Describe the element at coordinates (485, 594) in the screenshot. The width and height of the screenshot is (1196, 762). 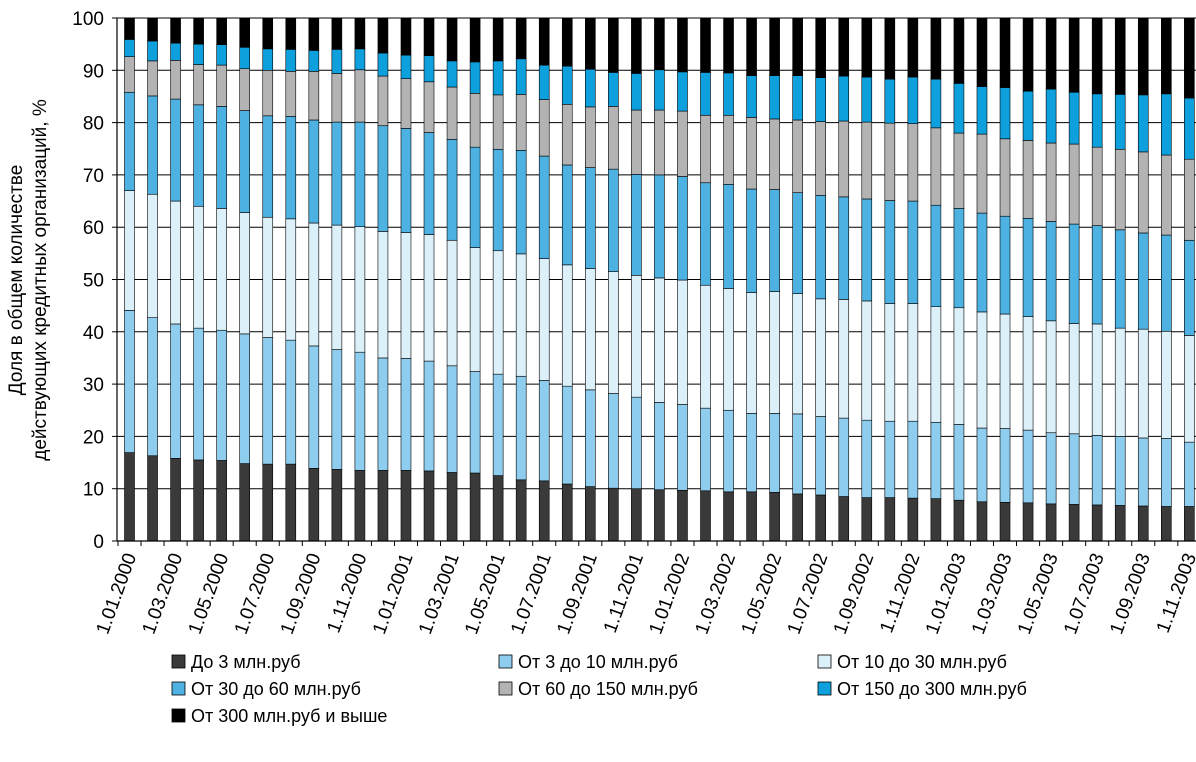
I see `x-tick-label: 1.05.2001` at that location.